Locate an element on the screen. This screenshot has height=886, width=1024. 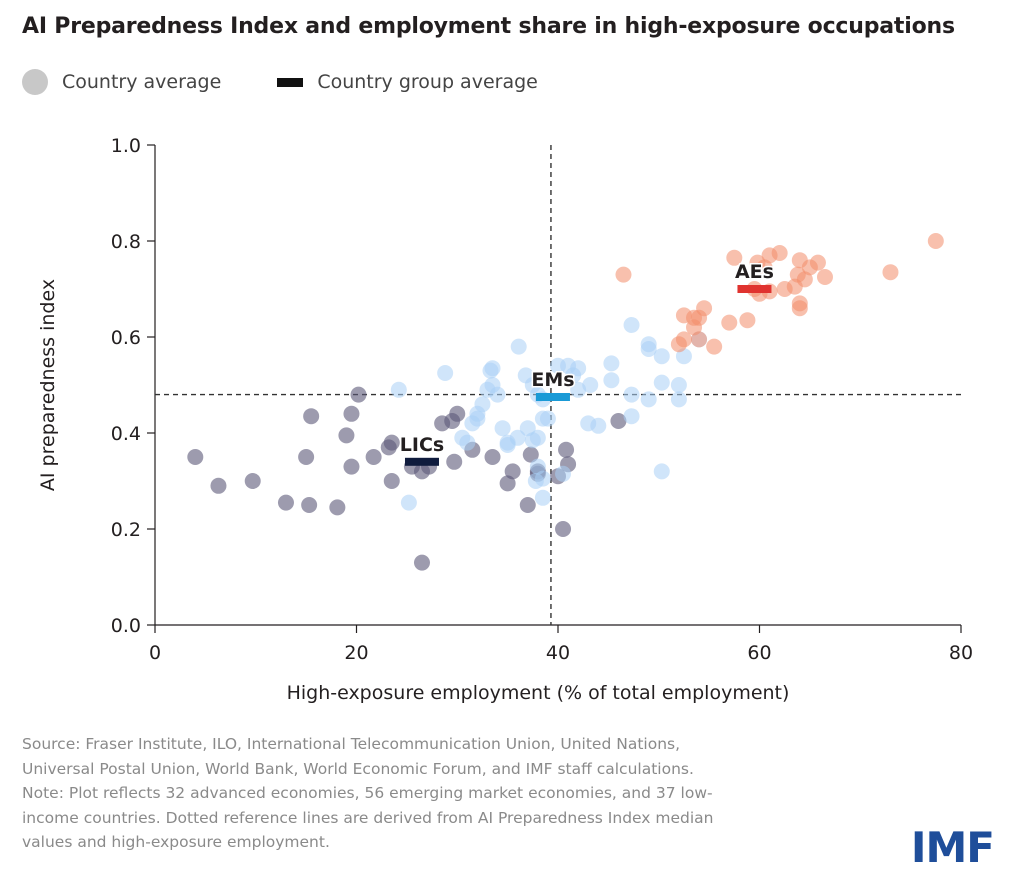
y-tick-label: 0.2 is located at coordinates (126, 530).